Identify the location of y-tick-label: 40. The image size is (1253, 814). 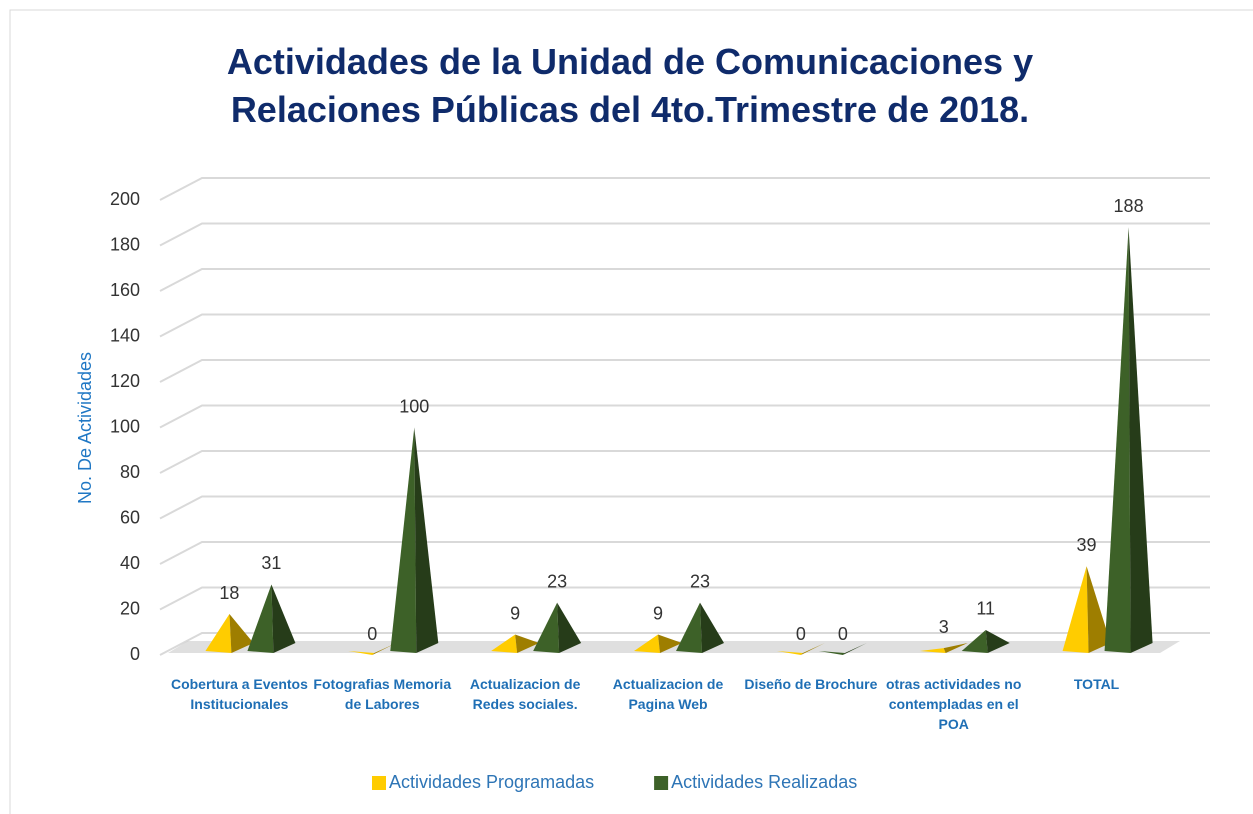
(130, 563).